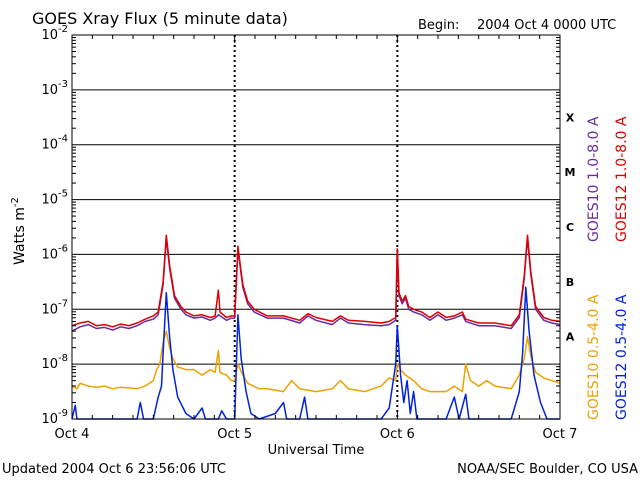 This screenshot has height=480, width=640. I want to click on x-tick-label: Oct 5, so click(234, 434).